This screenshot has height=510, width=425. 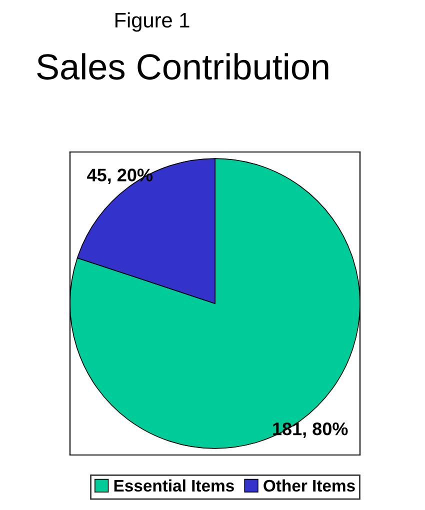 What do you see at coordinates (309, 485) in the screenshot?
I see `legend-label: Other Items` at bounding box center [309, 485].